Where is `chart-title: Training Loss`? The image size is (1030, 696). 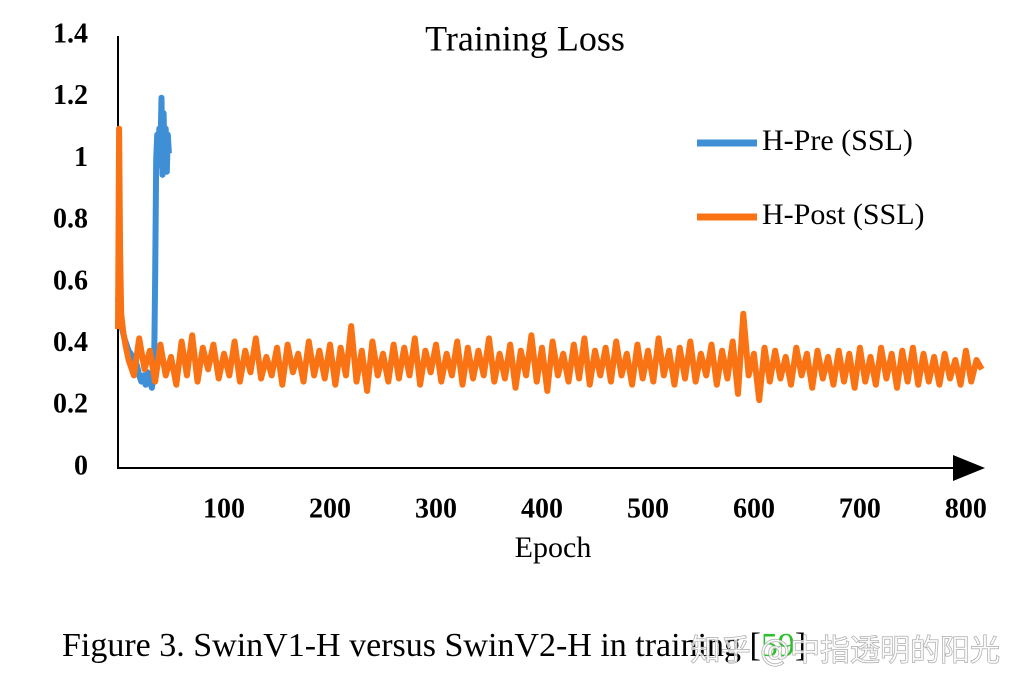
chart-title: Training Loss is located at coordinates (525, 38).